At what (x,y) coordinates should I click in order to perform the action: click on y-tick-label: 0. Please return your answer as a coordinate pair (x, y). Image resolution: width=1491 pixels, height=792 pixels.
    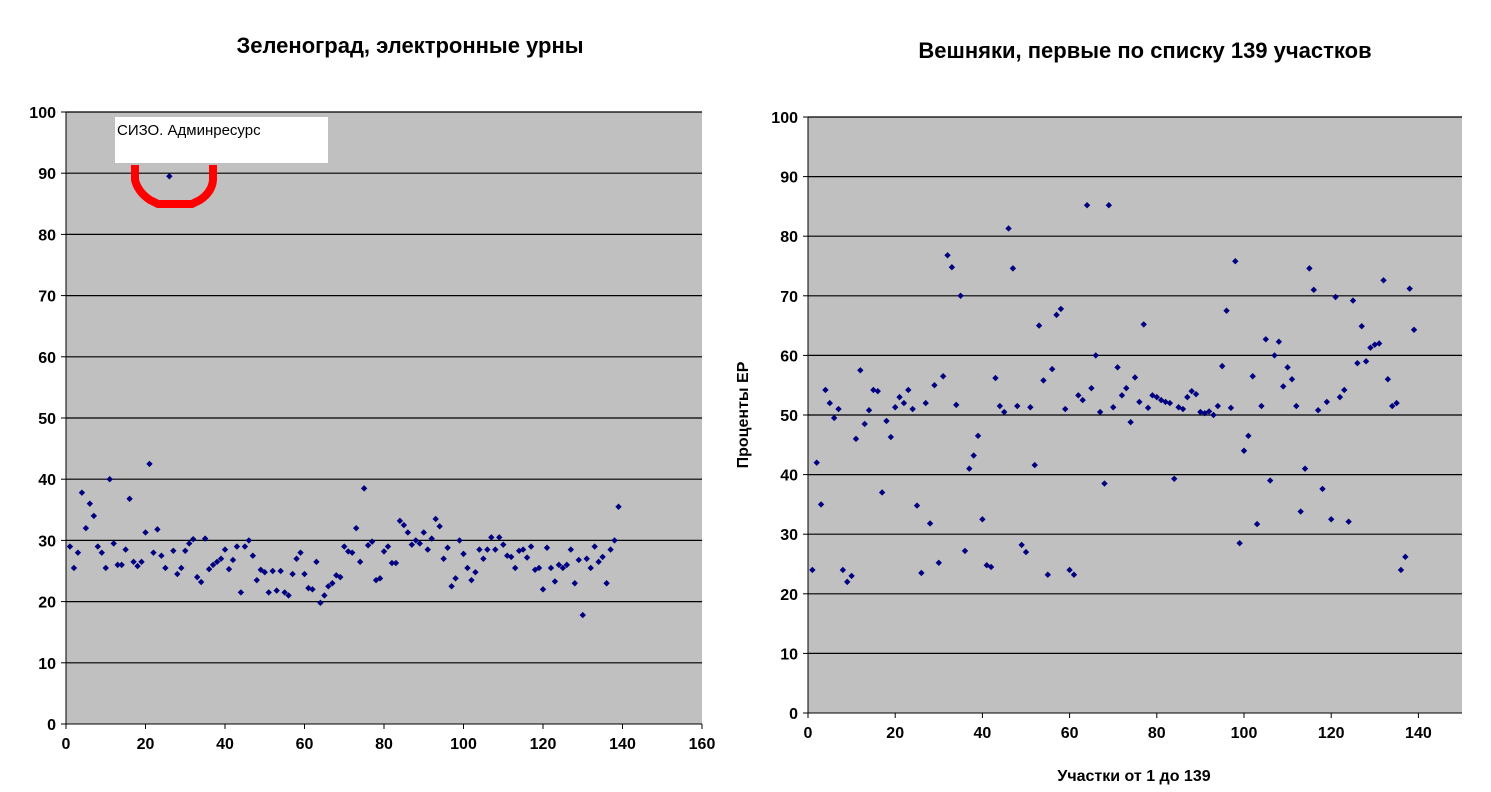
    Looking at the image, I should click on (793, 714).